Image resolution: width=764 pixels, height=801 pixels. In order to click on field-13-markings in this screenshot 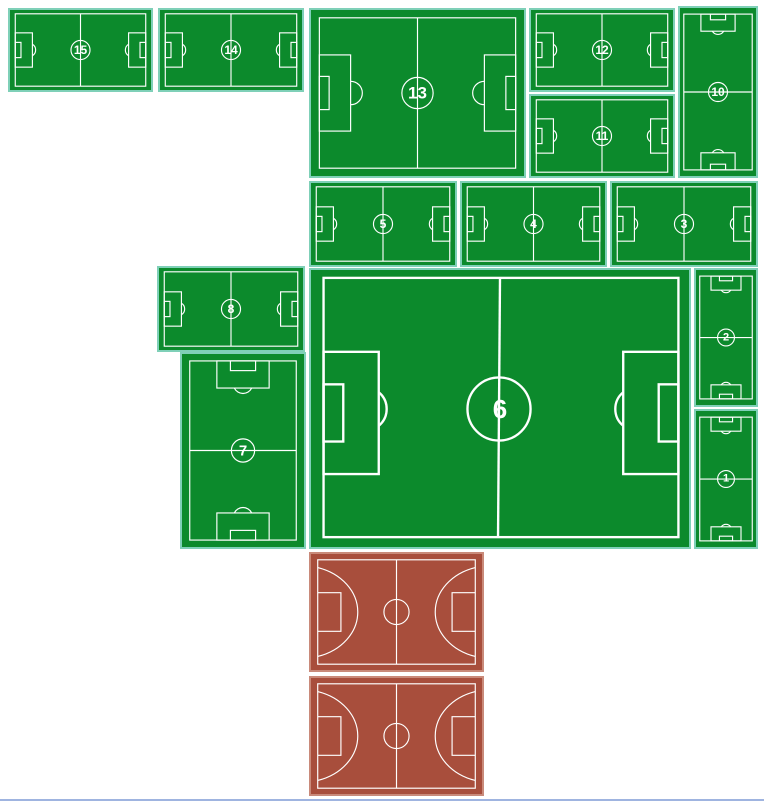, I will do `click(417, 93)`.